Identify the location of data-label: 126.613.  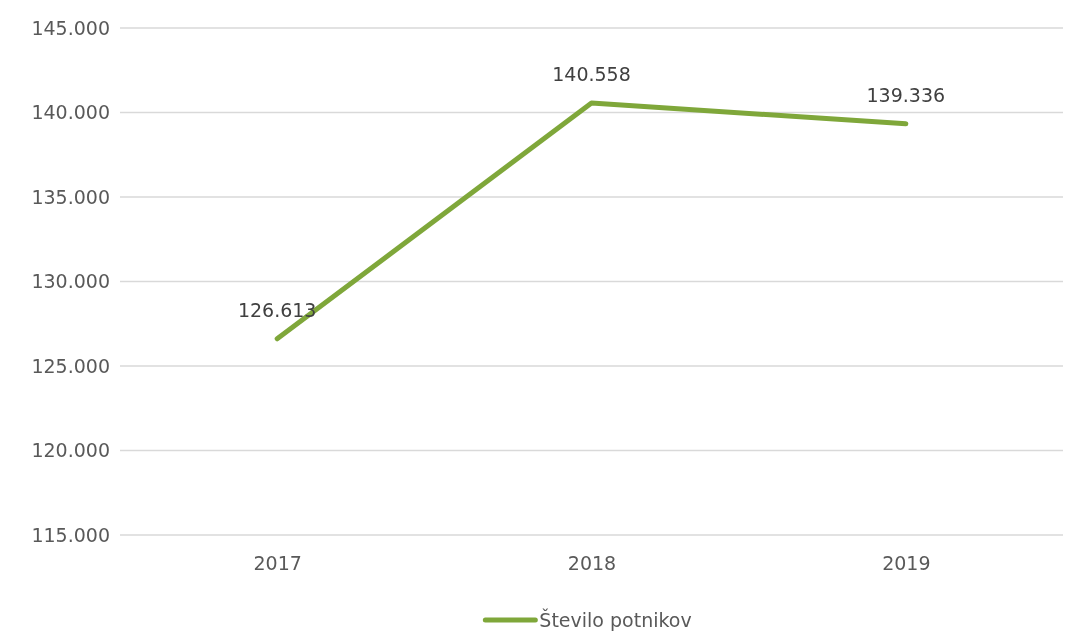
(277, 309).